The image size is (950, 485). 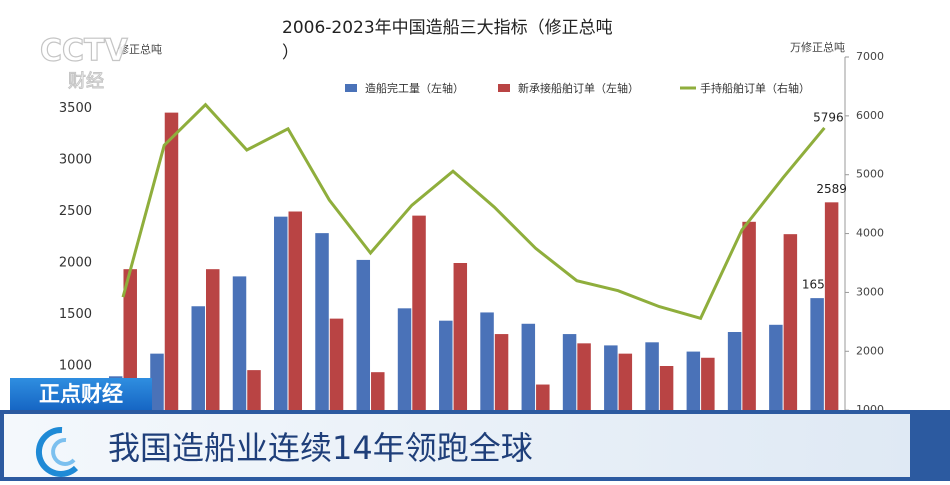 What do you see at coordinates (320, 448) in the screenshot?
I see `headline: 我国造船业连续14年领跑全球` at bounding box center [320, 448].